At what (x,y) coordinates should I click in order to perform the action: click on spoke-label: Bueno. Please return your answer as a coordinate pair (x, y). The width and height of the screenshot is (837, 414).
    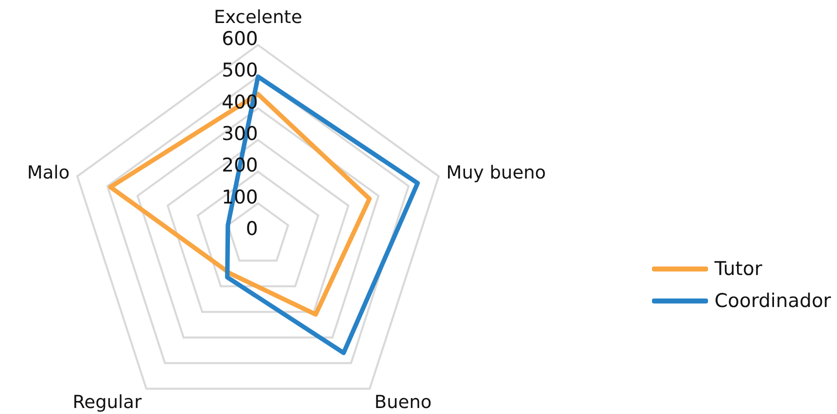
    Looking at the image, I should click on (403, 402).